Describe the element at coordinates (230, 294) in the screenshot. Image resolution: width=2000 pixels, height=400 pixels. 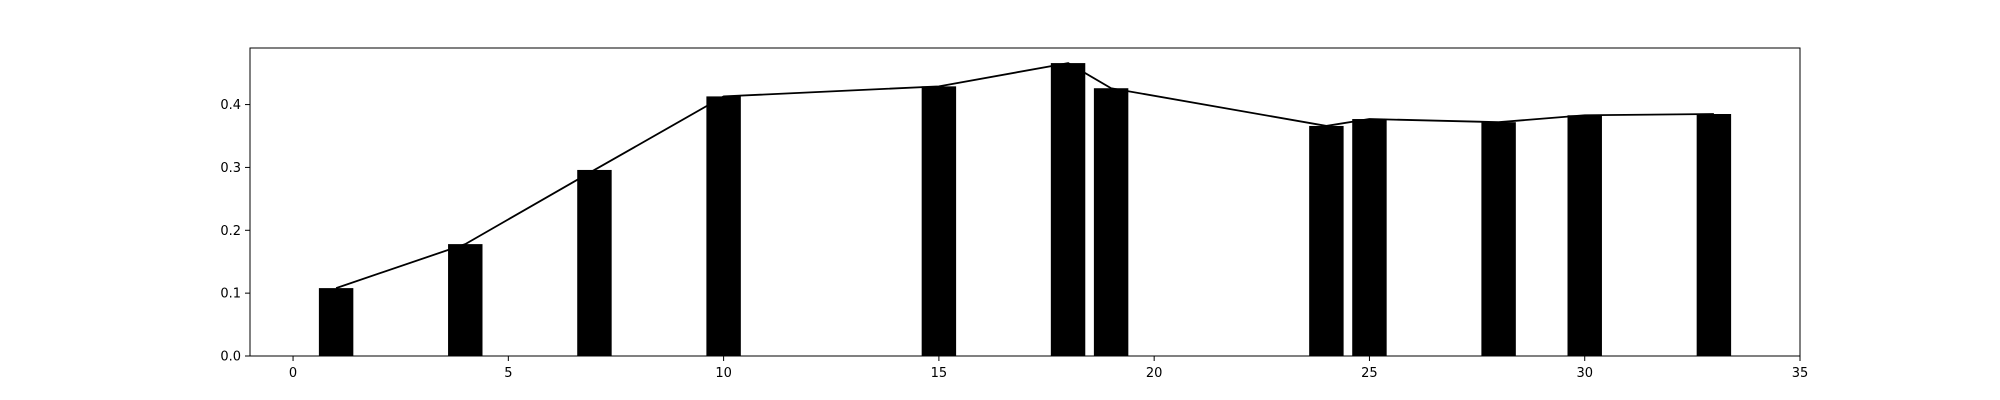
I see `y-tick-label-1: 0.1` at that location.